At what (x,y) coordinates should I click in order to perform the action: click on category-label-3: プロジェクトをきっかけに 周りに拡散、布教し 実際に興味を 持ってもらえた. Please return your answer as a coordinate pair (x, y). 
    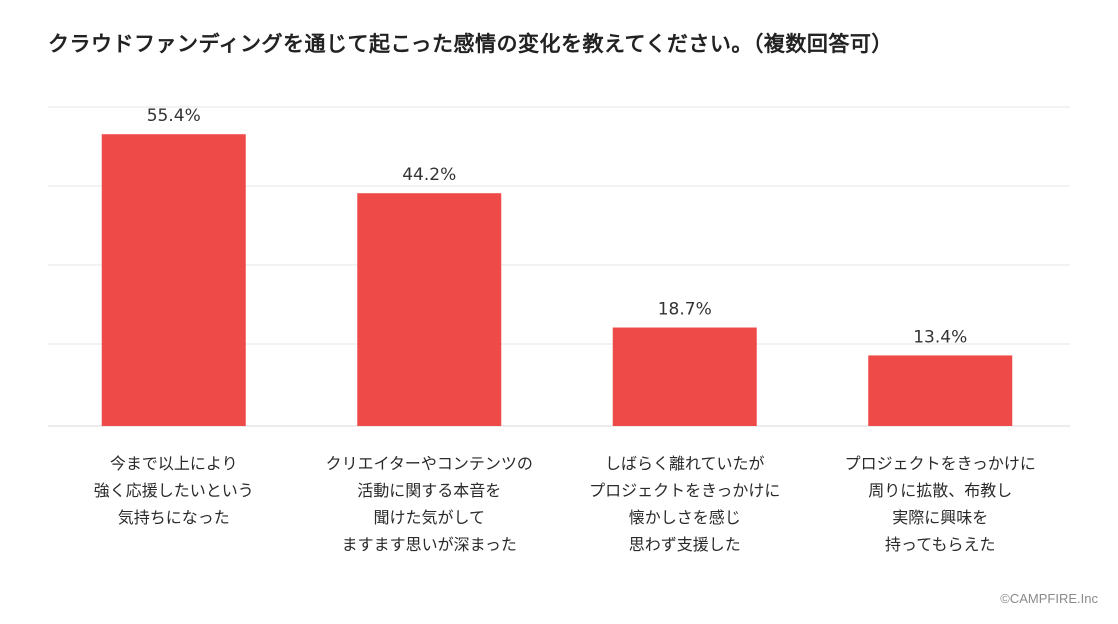
    Looking at the image, I should click on (940, 504).